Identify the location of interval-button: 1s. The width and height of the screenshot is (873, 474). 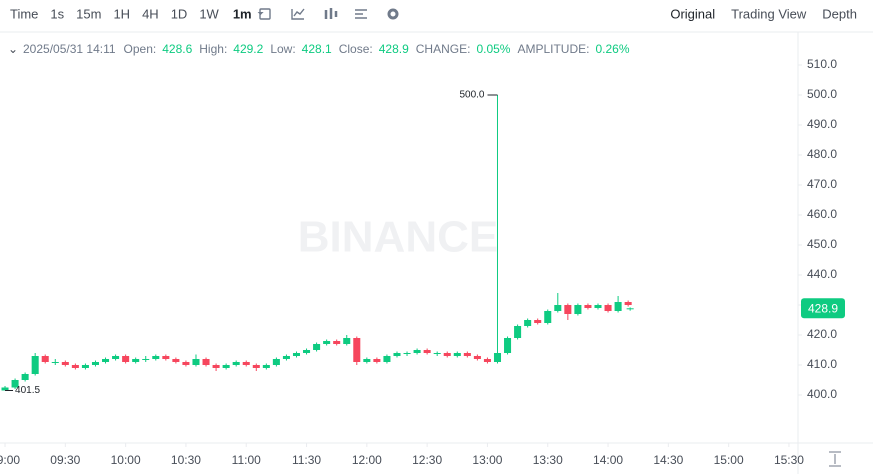
(57, 13).